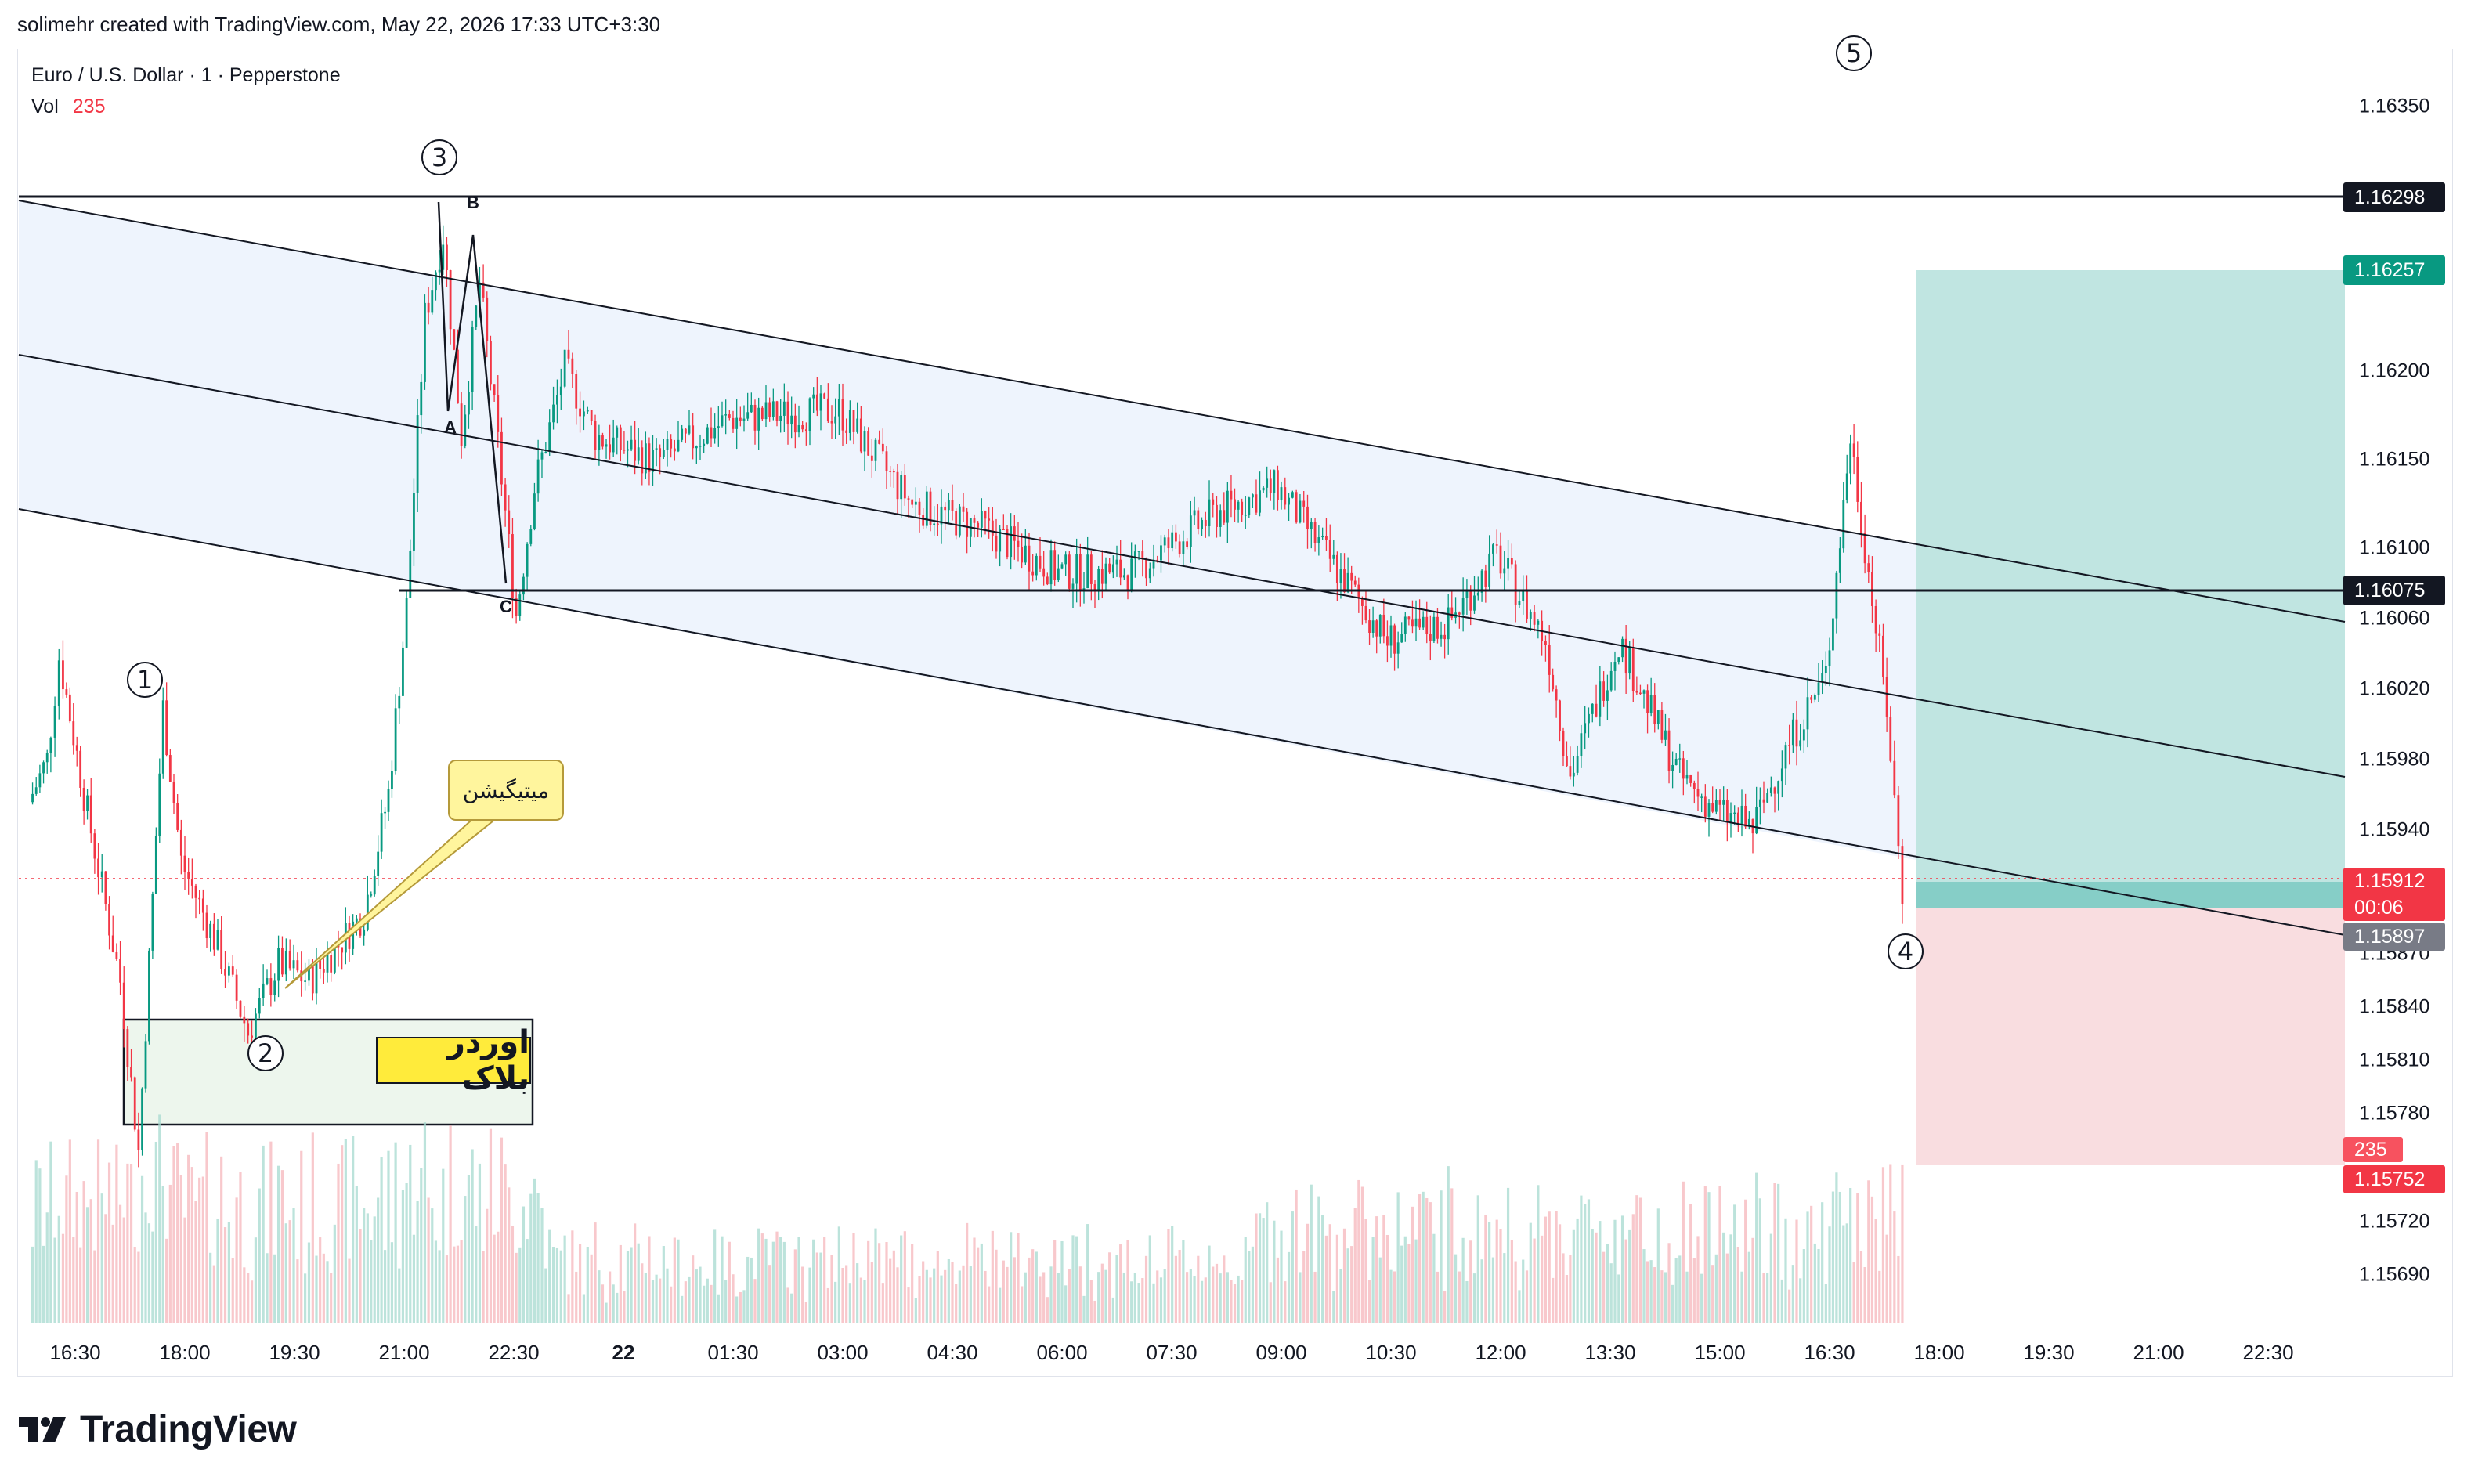 The width and height of the screenshot is (2471, 1484). I want to click on abc-correction, so click(473, 392).